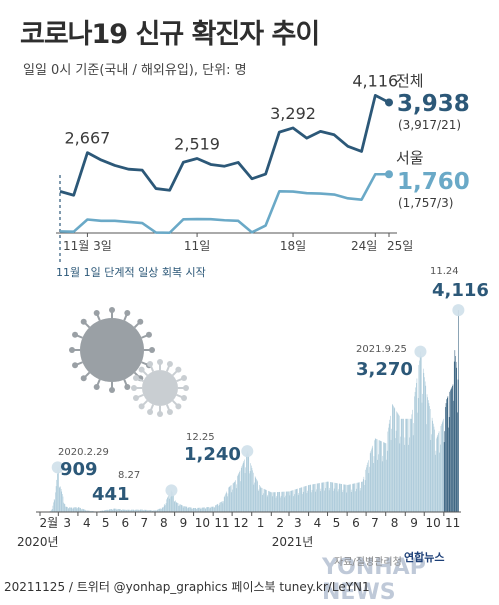 The height and width of the screenshot is (605, 499). I want to click on bar-month-label: 4, so click(318, 523).